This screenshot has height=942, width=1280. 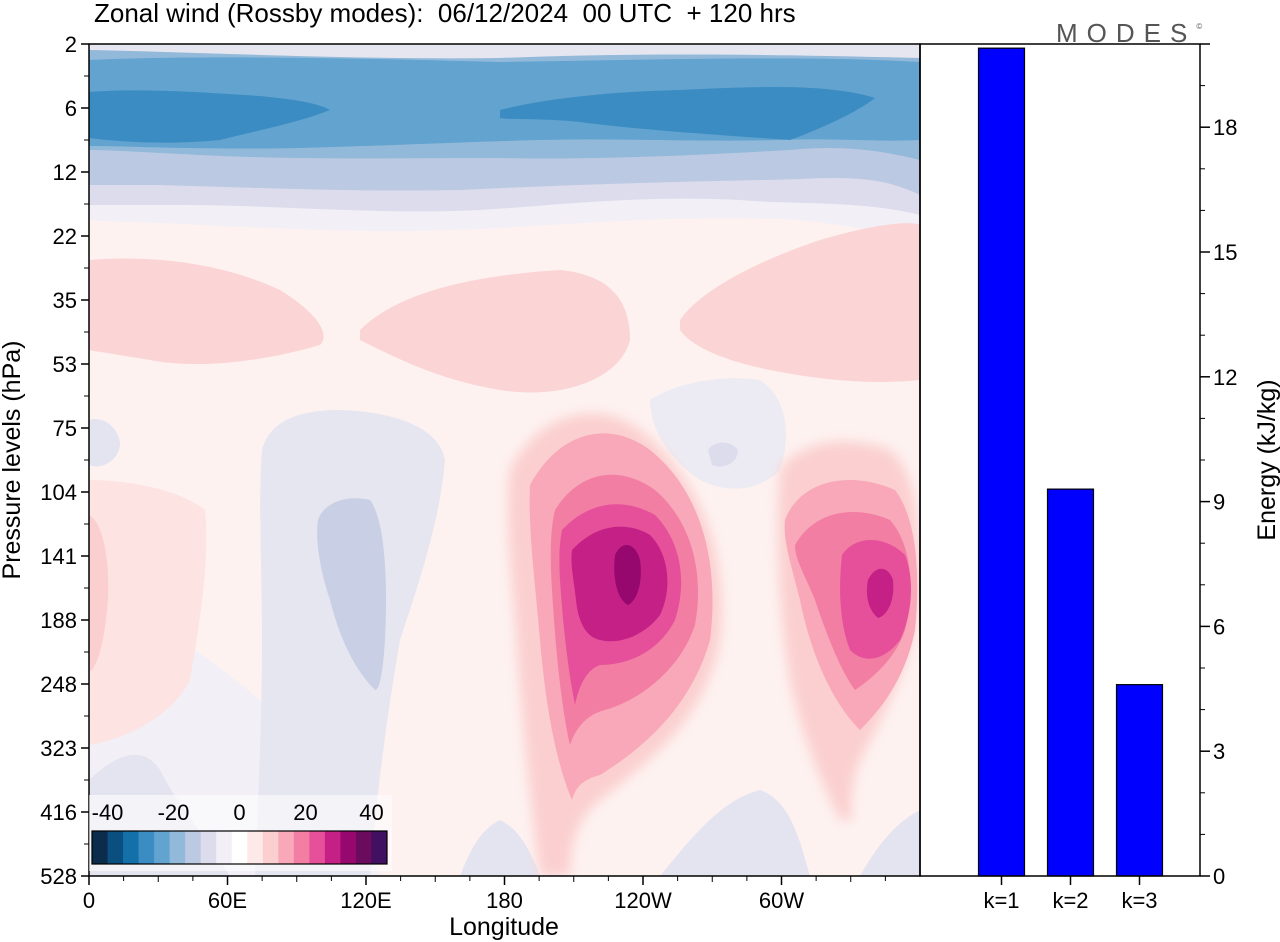 What do you see at coordinates (1225, 127) in the screenshot?
I see `energy-tick-label: 18` at bounding box center [1225, 127].